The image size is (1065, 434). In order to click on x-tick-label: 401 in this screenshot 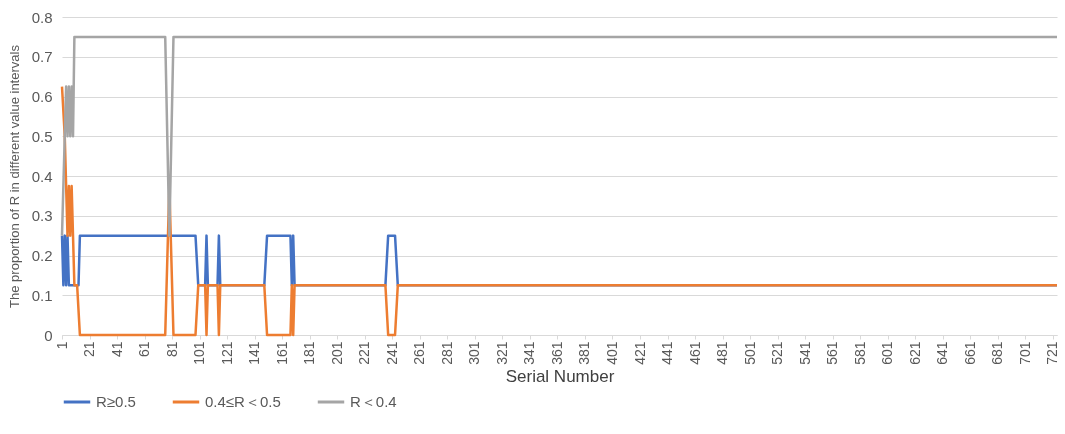, I will do `click(611, 353)`.